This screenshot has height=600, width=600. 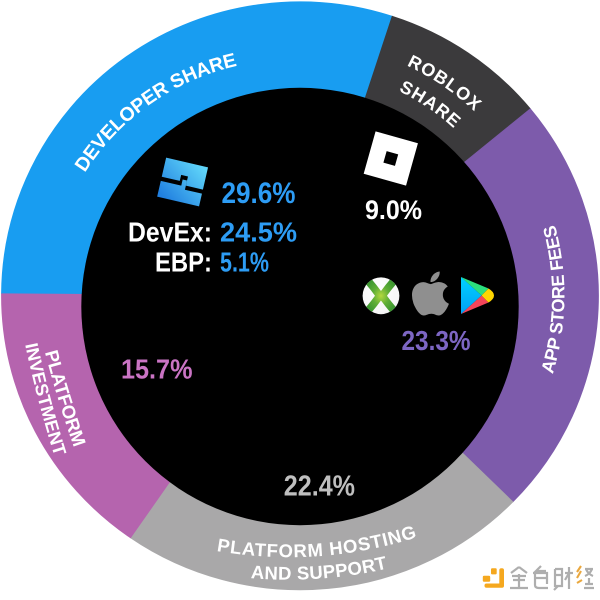 I want to click on svg-text: 23.3%, so click(x=436, y=340).